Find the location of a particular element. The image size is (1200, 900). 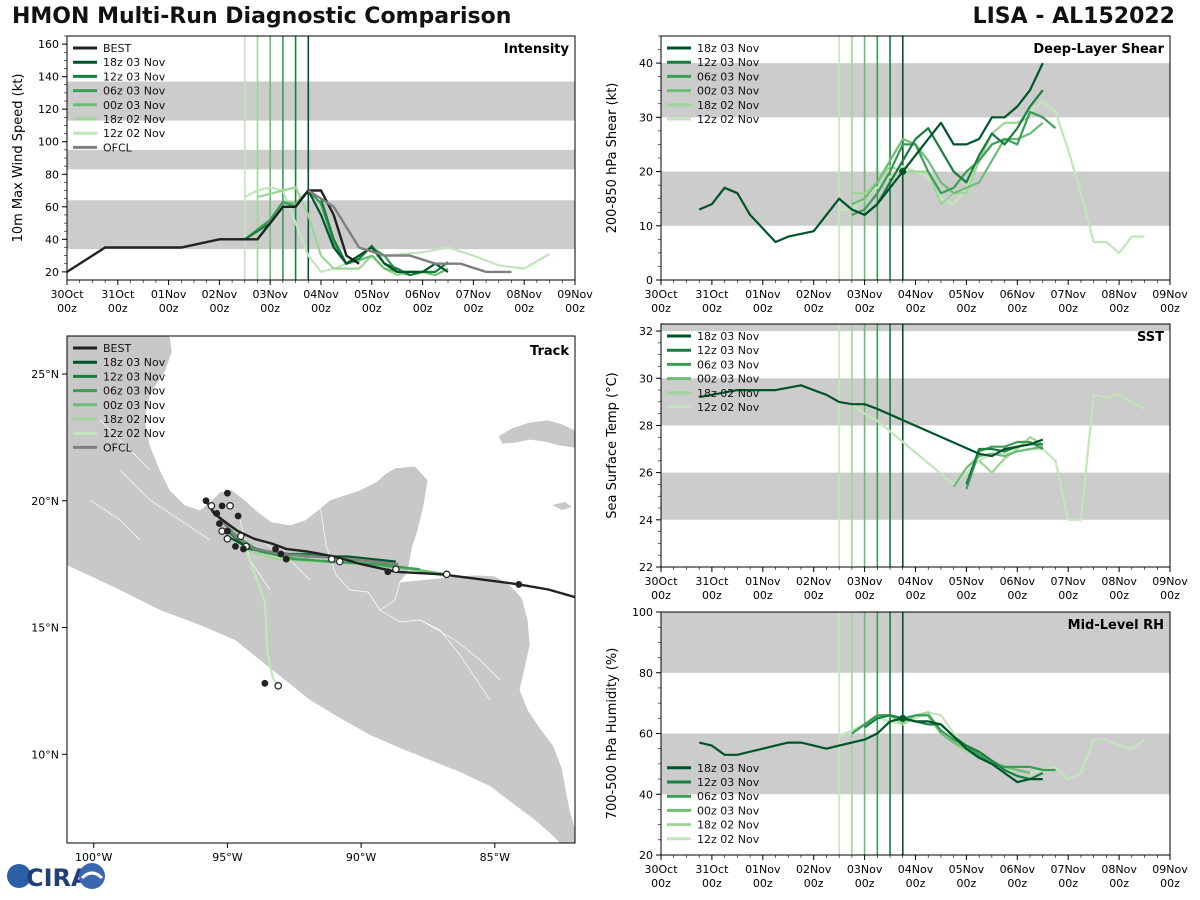

cira-logo: CIRA is located at coordinates (56, 878).